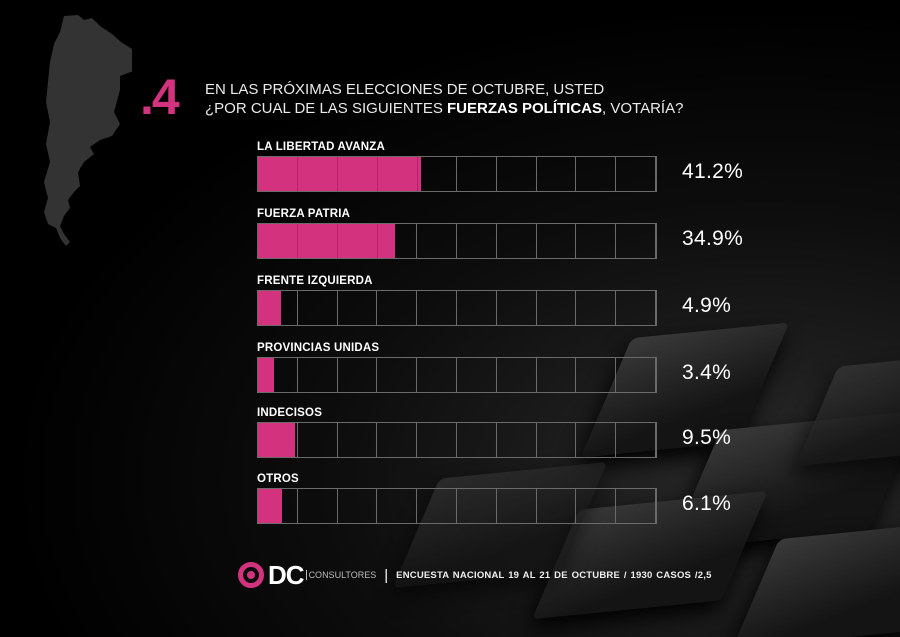 Image resolution: width=900 pixels, height=637 pixels. Describe the element at coordinates (707, 305) in the screenshot. I see `bar-value: 4.9%` at that location.